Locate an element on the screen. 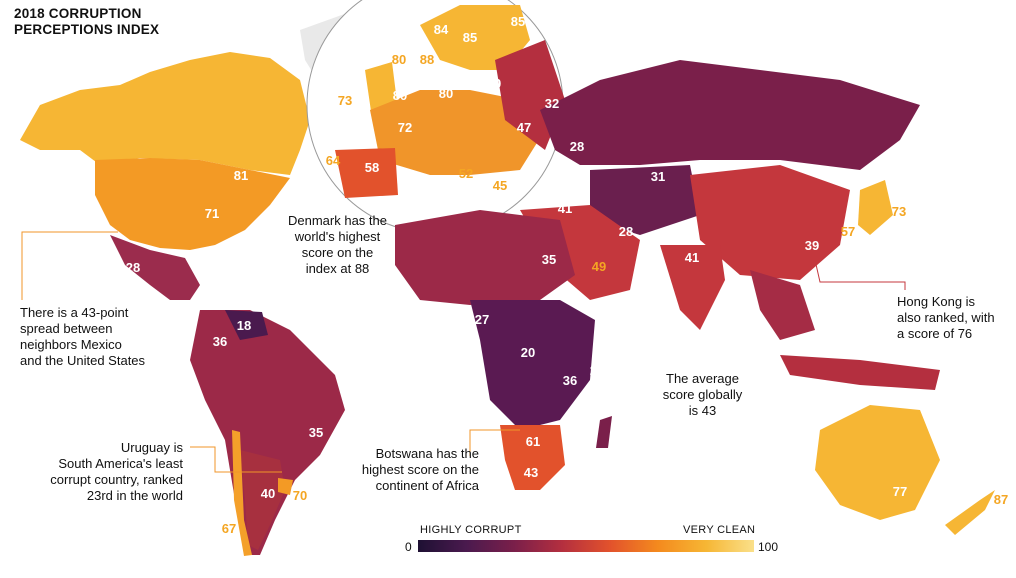 This screenshot has width=1016, height=578. score-label-philippines: 36 is located at coordinates (862, 291).